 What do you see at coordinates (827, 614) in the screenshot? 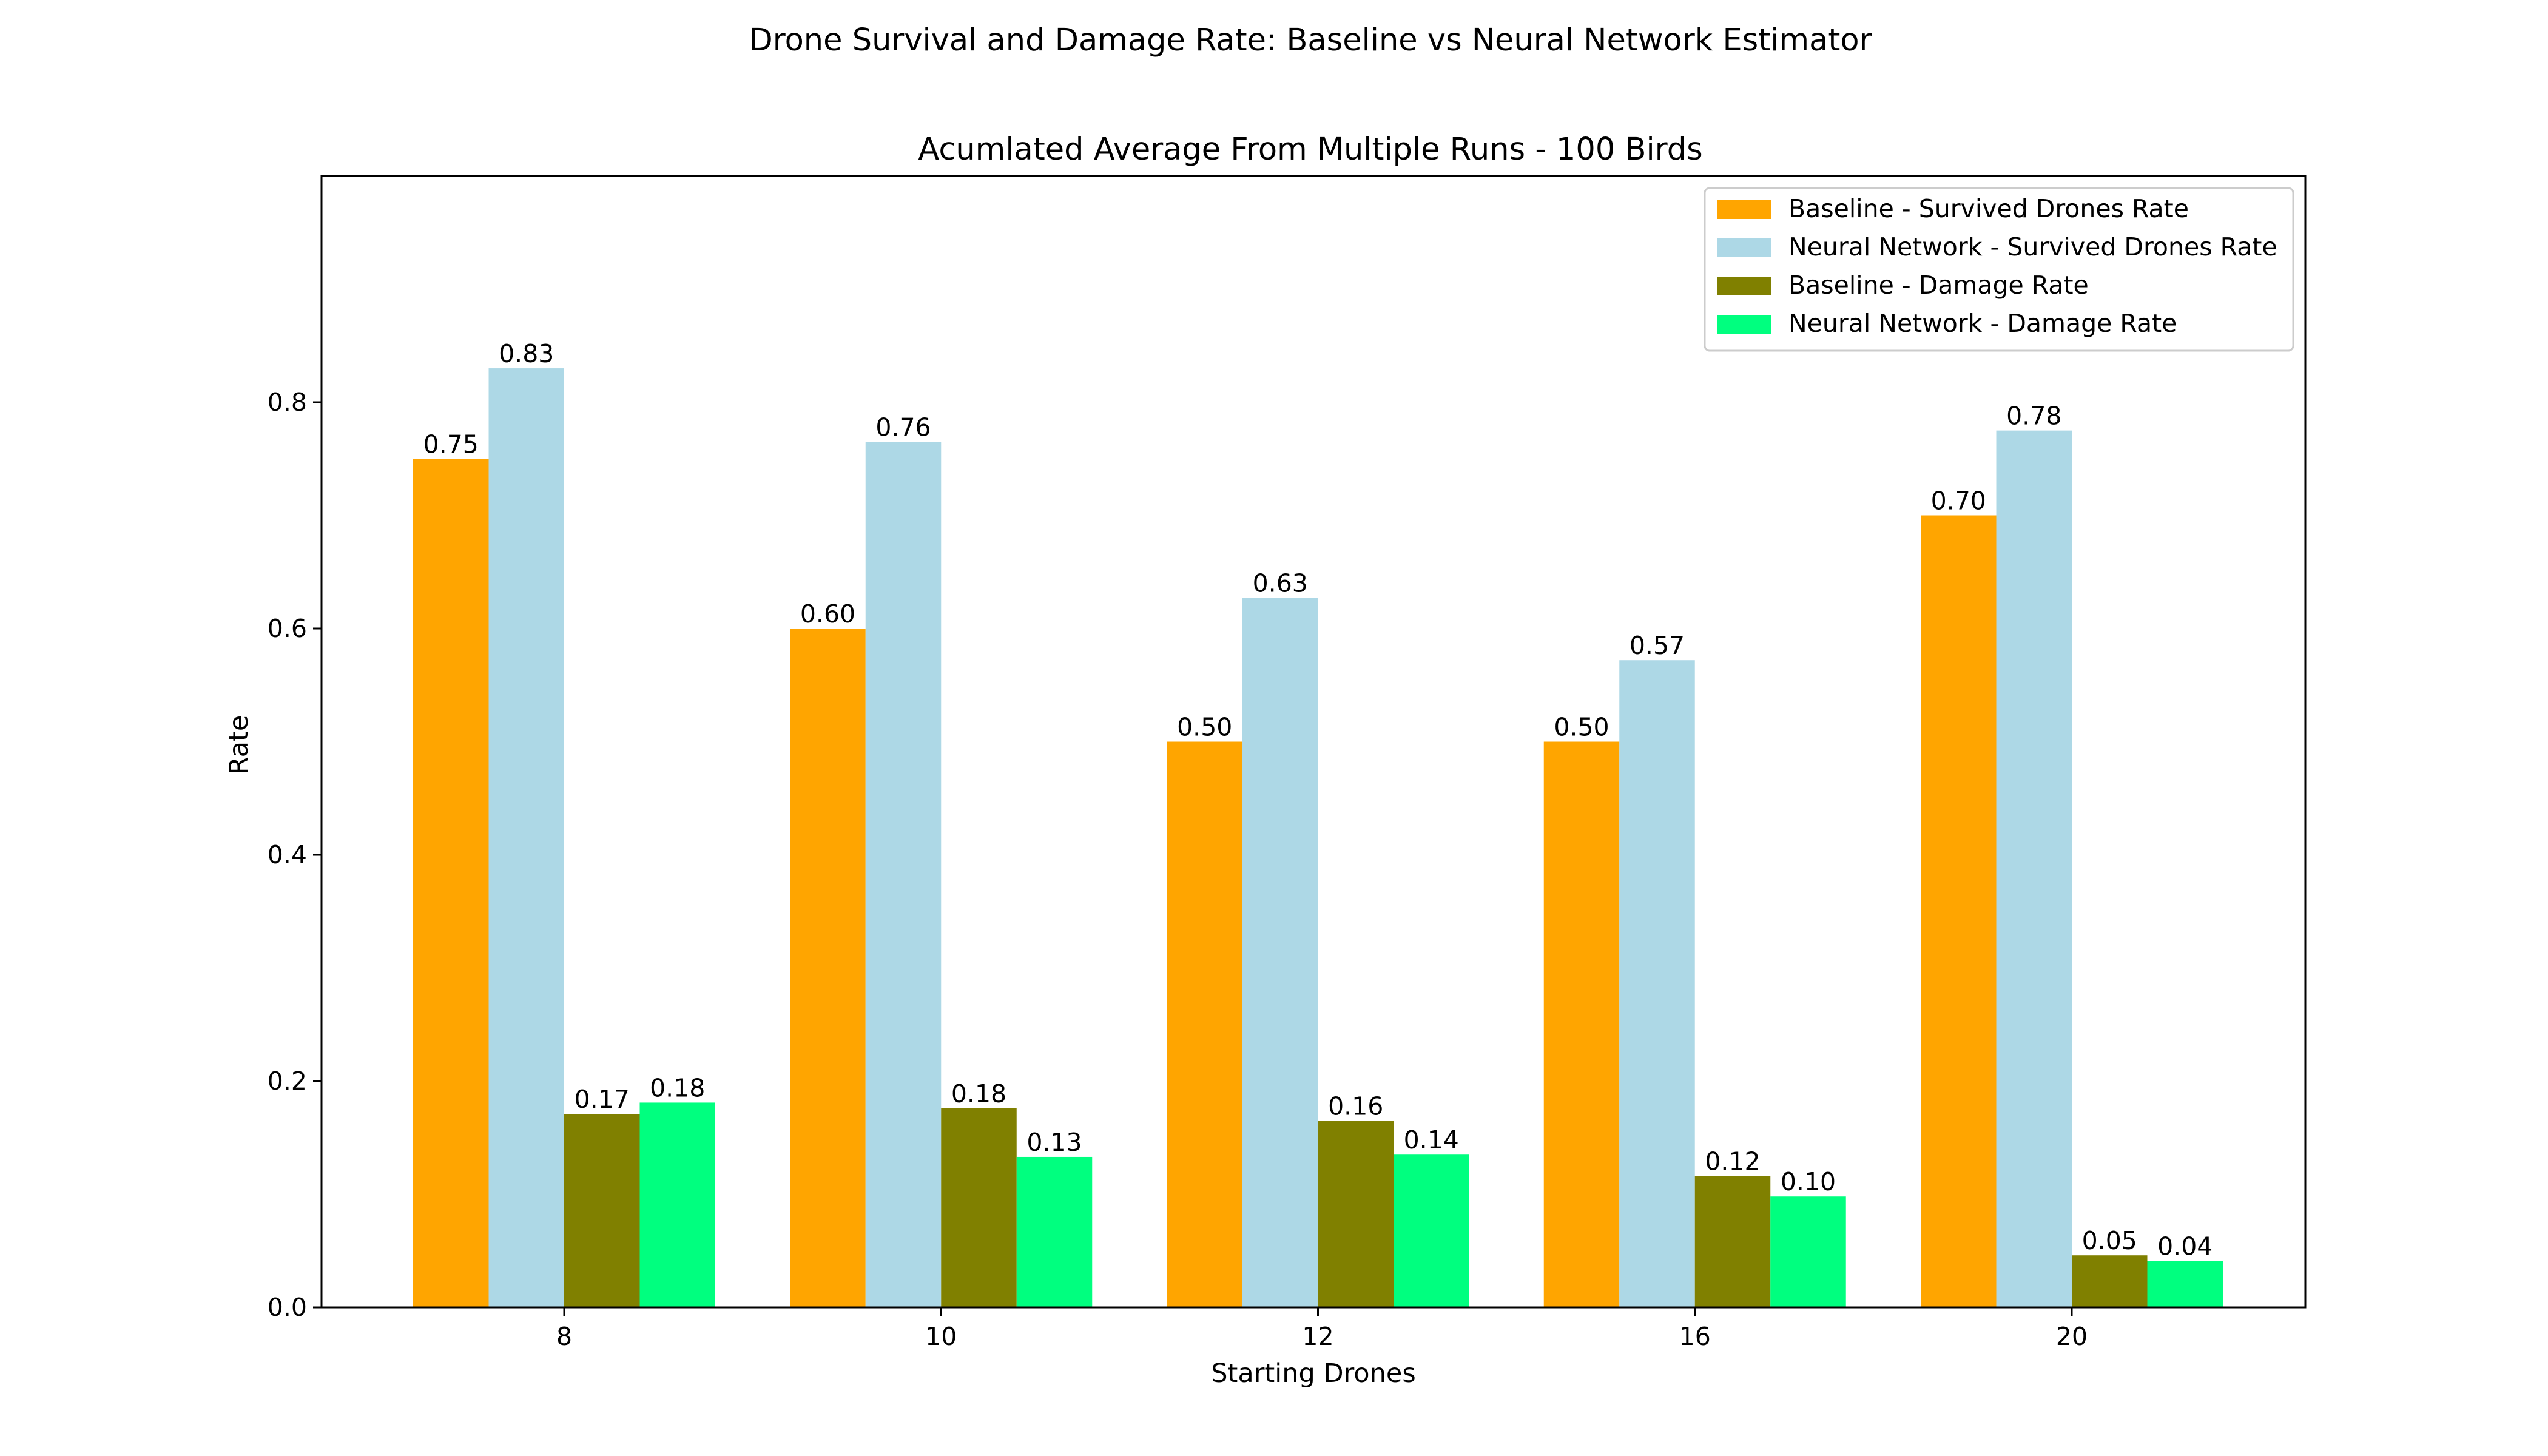
I see `bar-value-label: 0.60` at bounding box center [827, 614].